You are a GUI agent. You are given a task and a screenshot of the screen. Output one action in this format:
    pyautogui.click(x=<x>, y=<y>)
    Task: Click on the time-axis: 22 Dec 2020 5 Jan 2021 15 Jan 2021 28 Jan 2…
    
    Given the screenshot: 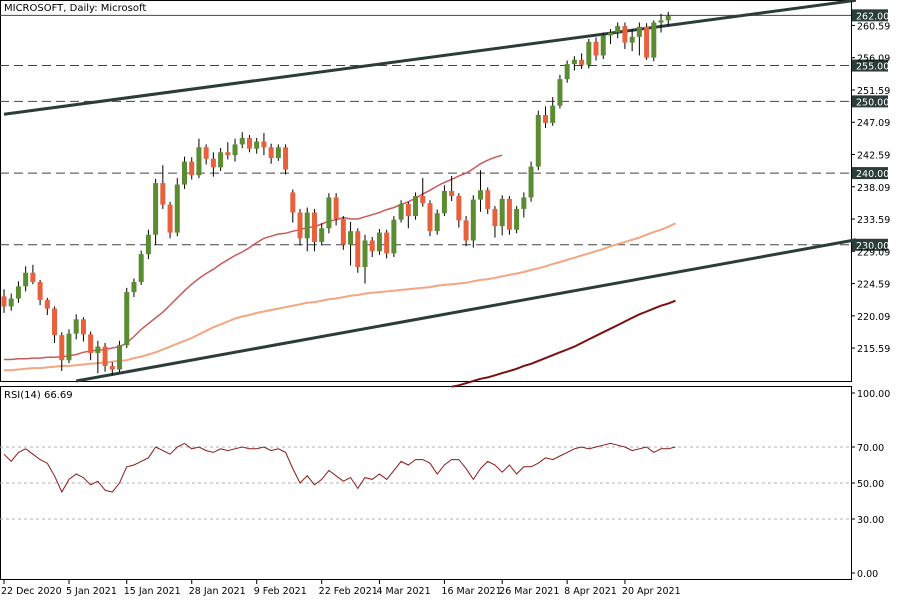 What is the action you would take?
    pyautogui.click(x=341, y=588)
    